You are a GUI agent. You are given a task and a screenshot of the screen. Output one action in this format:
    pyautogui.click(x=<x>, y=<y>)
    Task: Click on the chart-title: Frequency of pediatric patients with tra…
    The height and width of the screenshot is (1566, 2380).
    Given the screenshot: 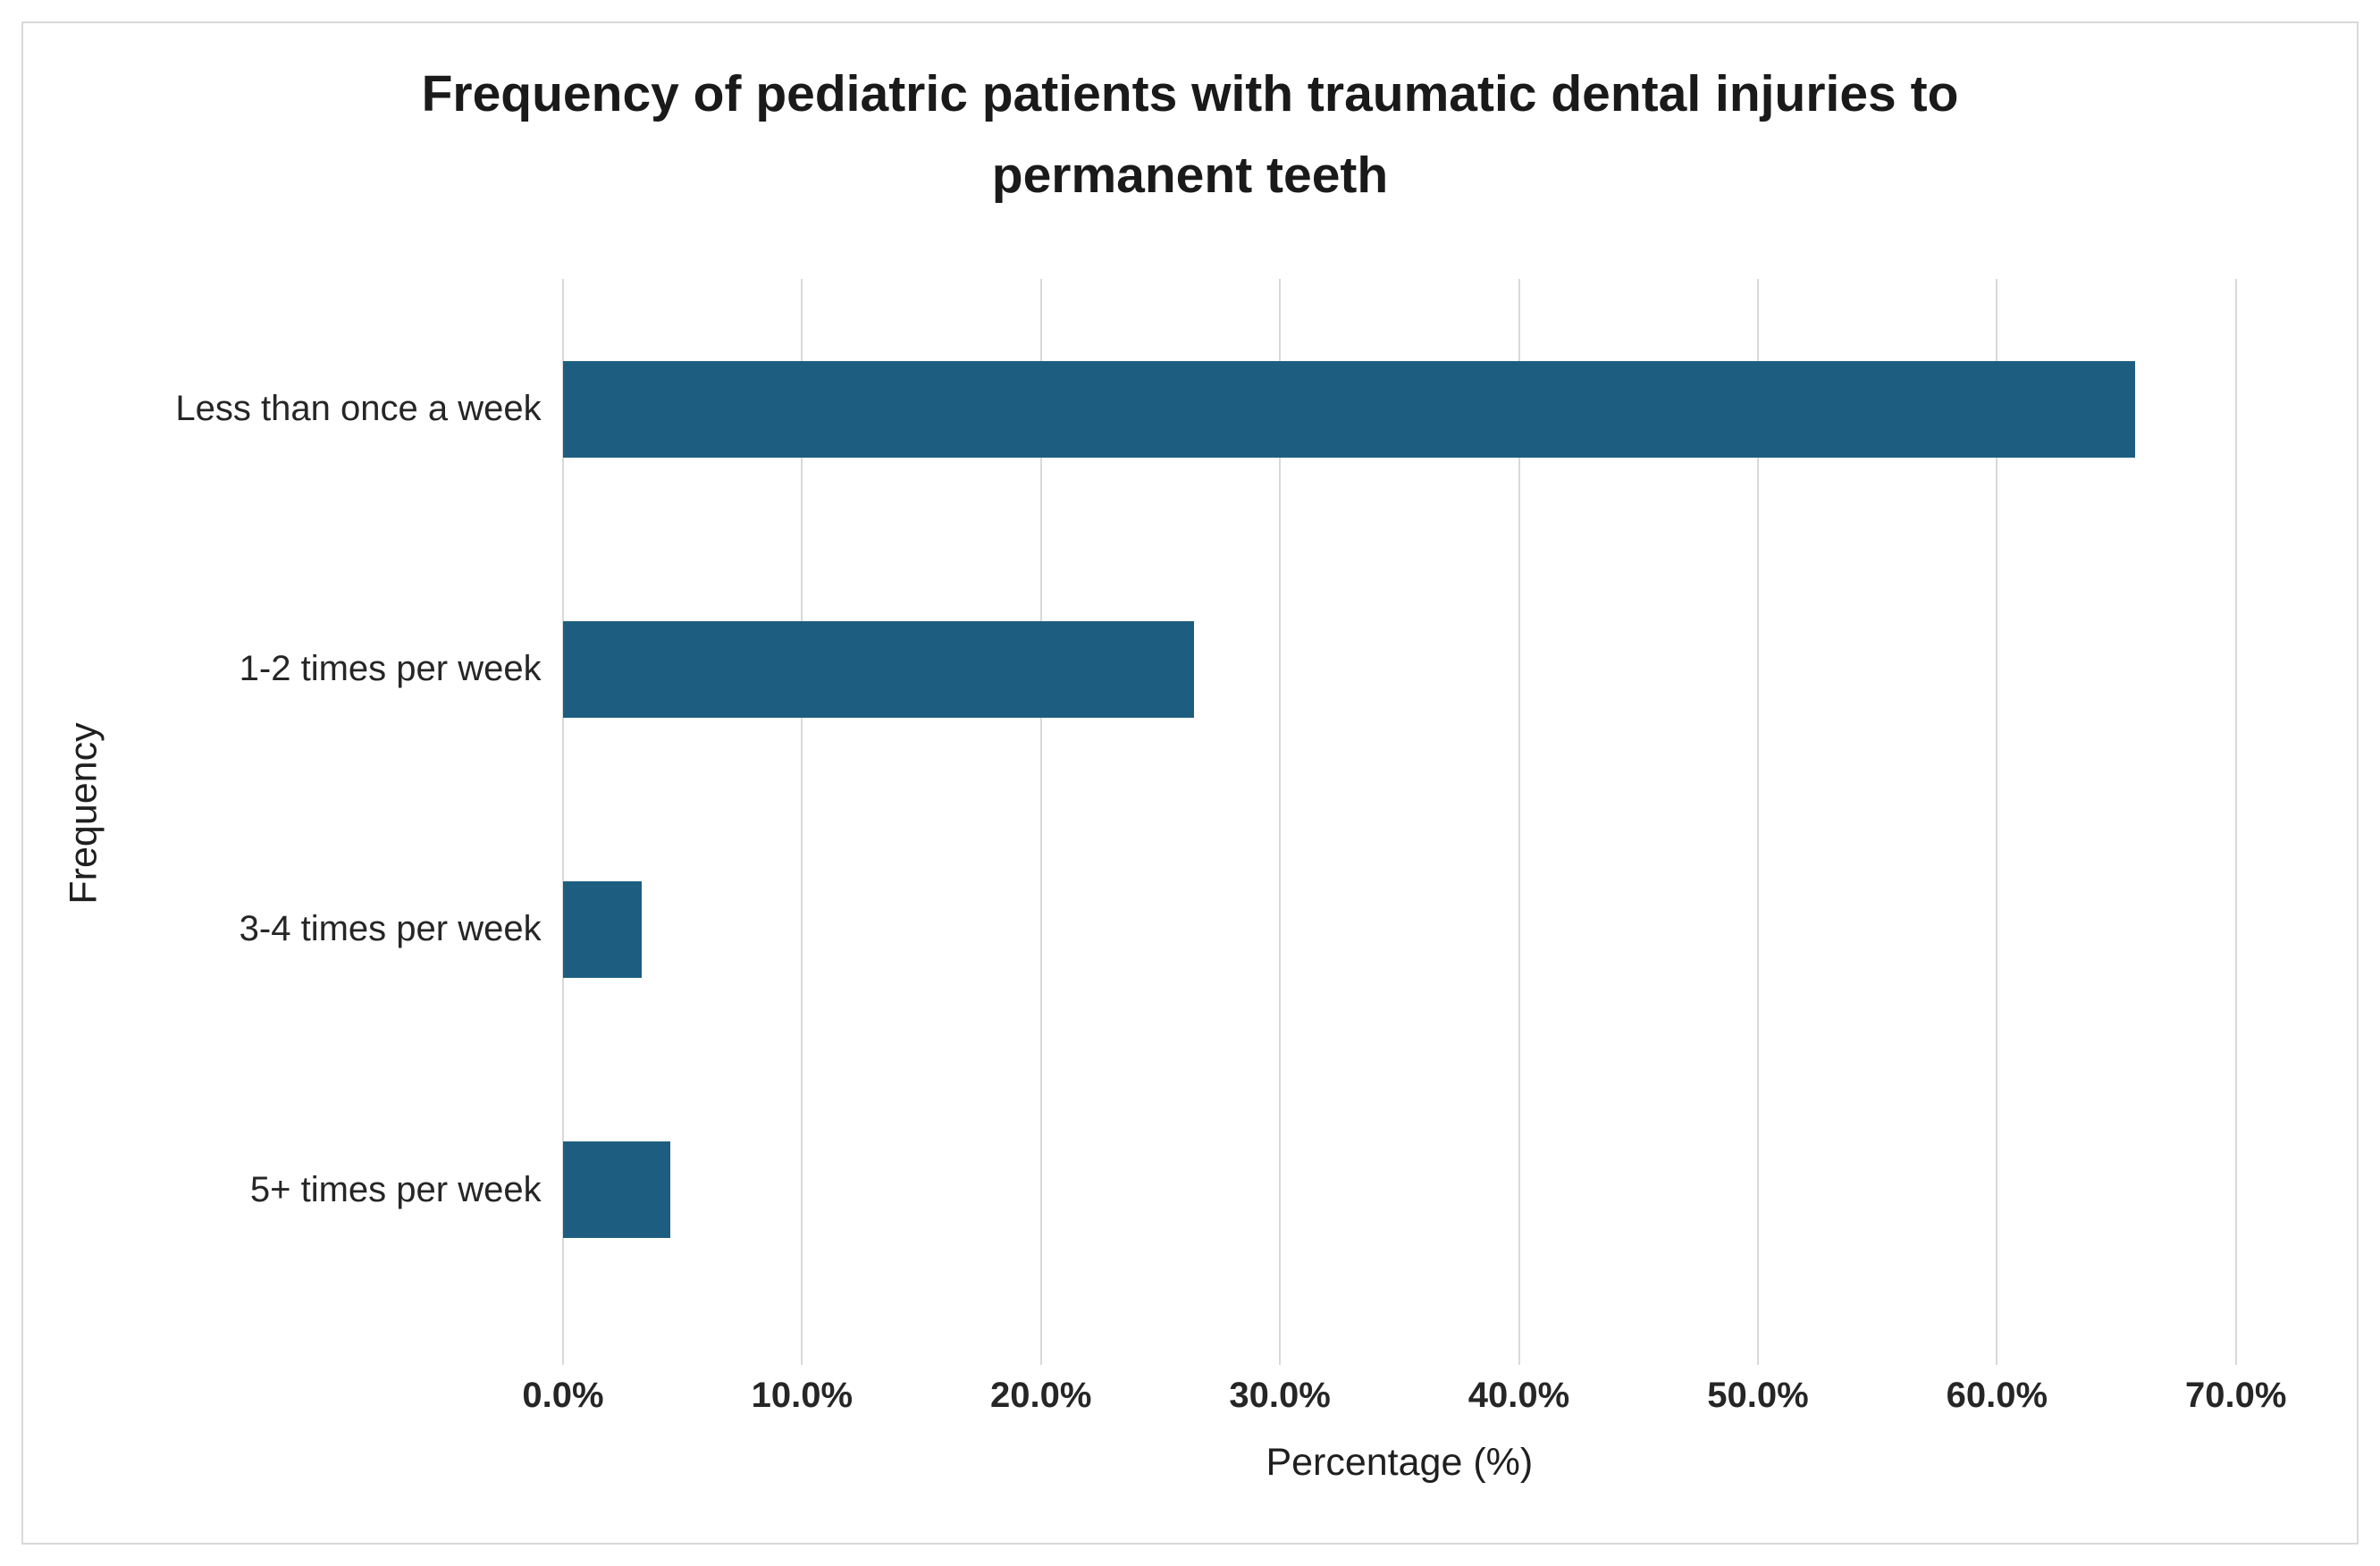 What is the action you would take?
    pyautogui.click(x=1190, y=135)
    